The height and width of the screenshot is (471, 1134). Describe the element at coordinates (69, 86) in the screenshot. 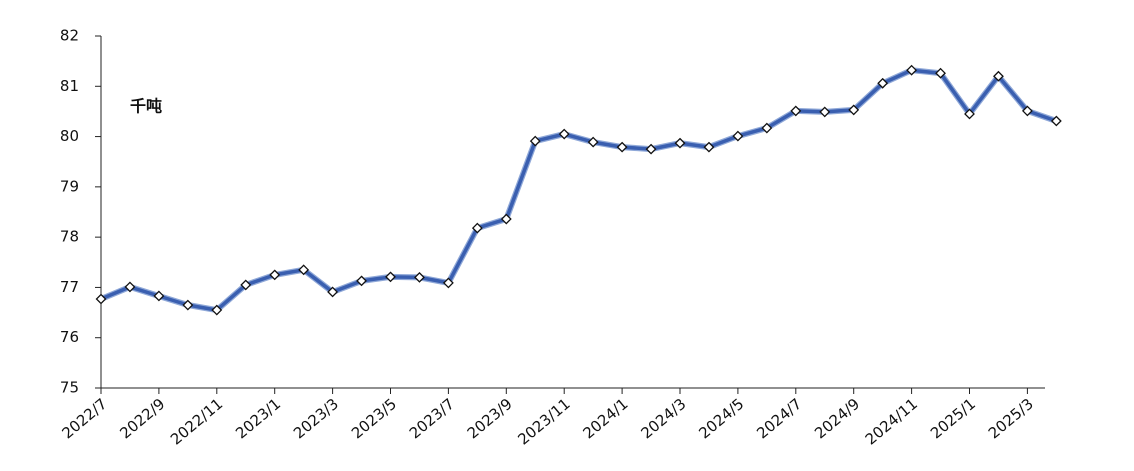

I see `y-tick-label: 81` at that location.